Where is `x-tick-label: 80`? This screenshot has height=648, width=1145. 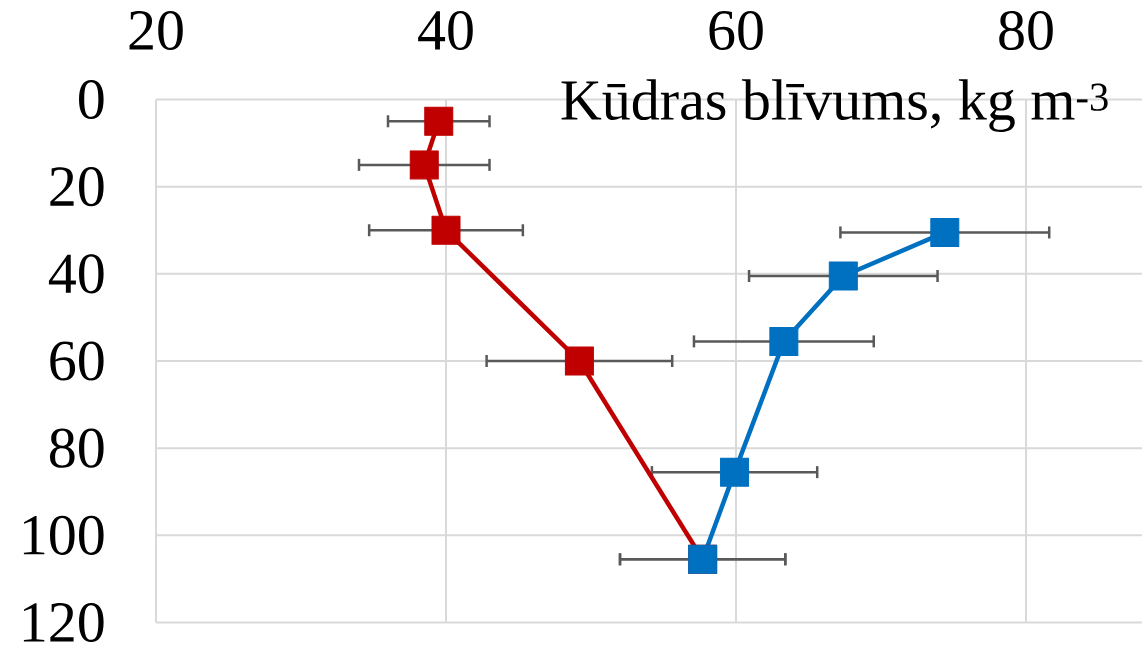 x-tick-label: 80 is located at coordinates (1026, 30).